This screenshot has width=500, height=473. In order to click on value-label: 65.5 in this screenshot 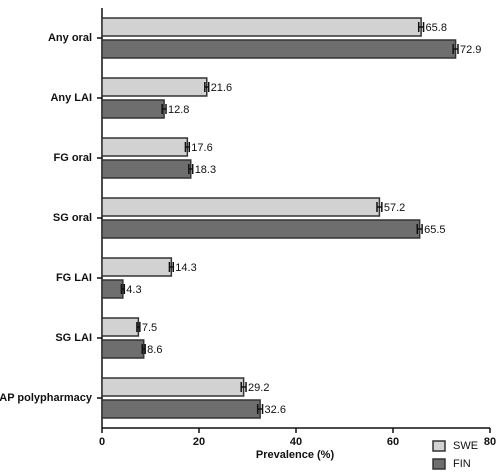, I will do `click(434, 230)`.